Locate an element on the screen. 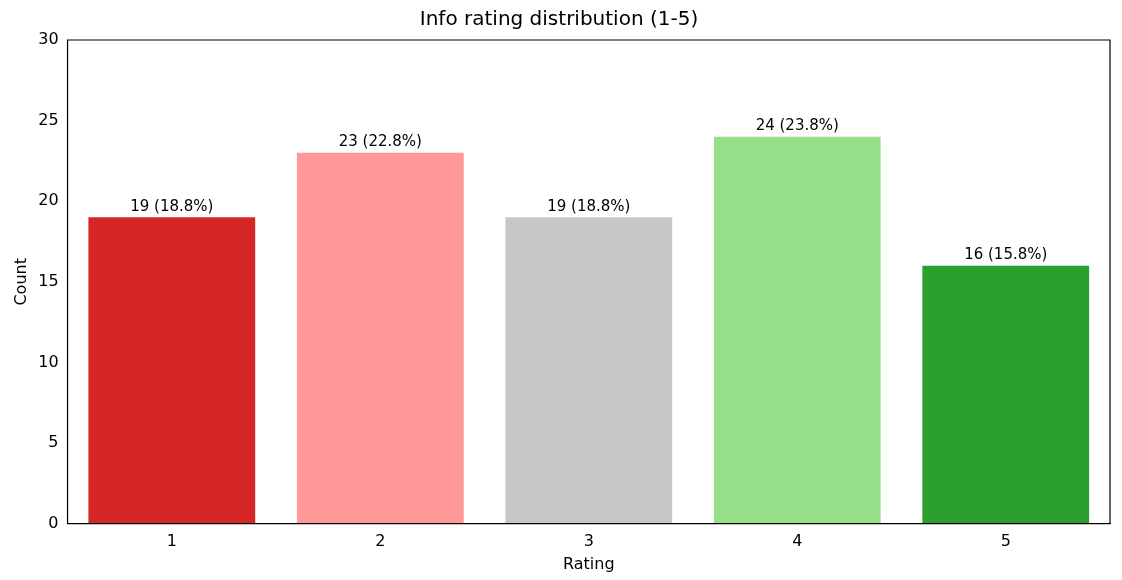 Image resolution: width=1122 pixels, height=580 pixels. y-tick-label: 25 is located at coordinates (48, 119).